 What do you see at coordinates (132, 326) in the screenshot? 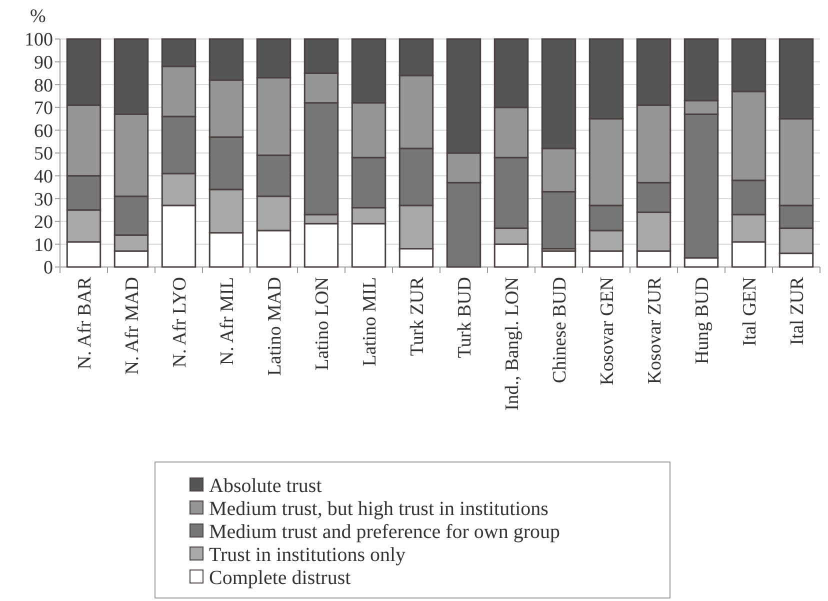
I see `x-tick-label: N. Afr MAD` at bounding box center [132, 326].